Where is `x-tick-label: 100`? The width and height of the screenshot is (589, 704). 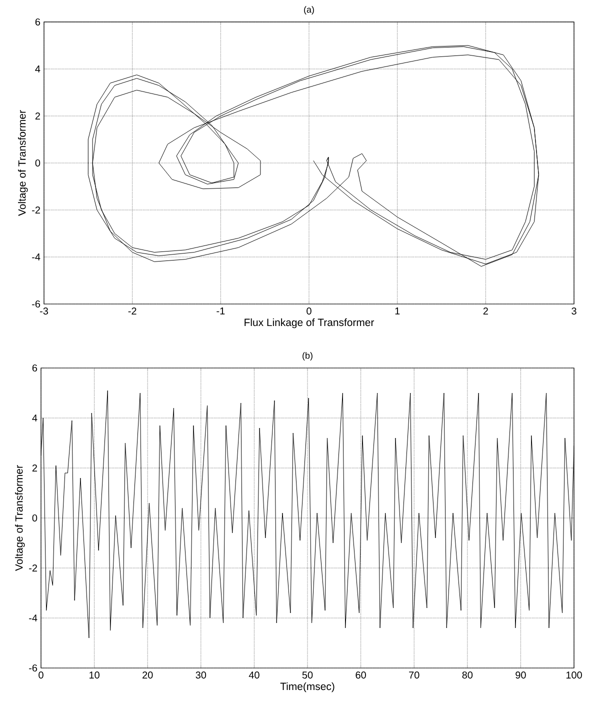
x-tick-label: 100 is located at coordinates (574, 675).